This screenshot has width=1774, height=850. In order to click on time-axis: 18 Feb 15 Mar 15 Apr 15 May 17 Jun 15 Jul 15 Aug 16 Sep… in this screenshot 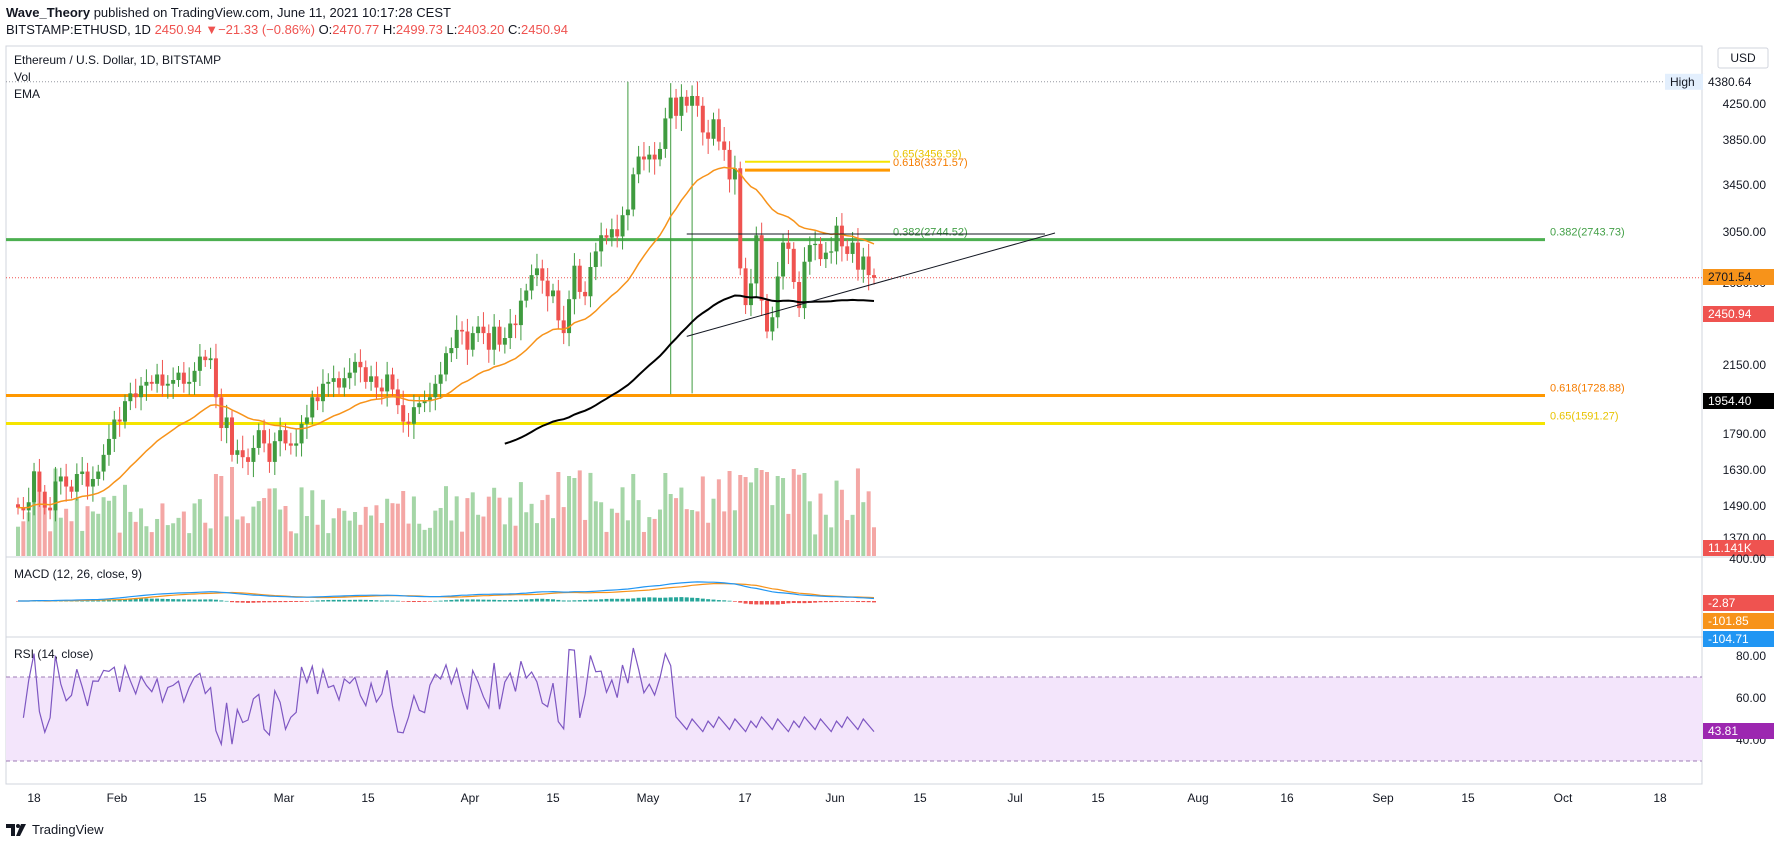, I will do `click(847, 798)`.